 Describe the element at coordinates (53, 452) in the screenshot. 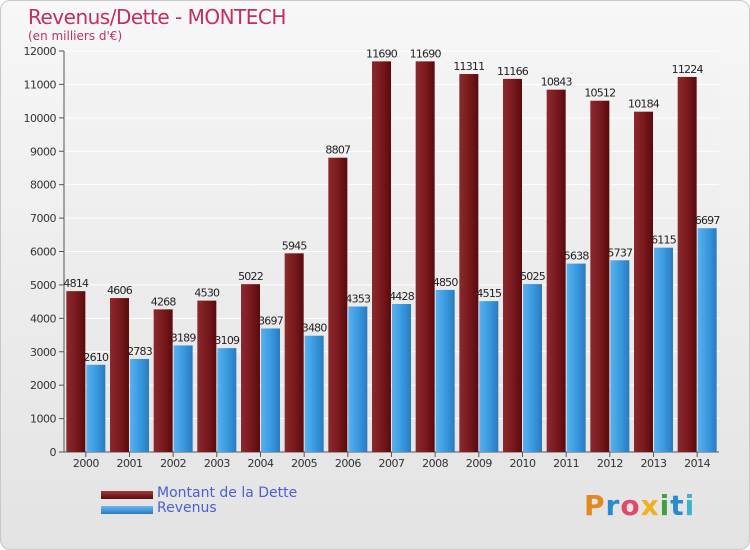

I see `y-tick-label: 0` at that location.